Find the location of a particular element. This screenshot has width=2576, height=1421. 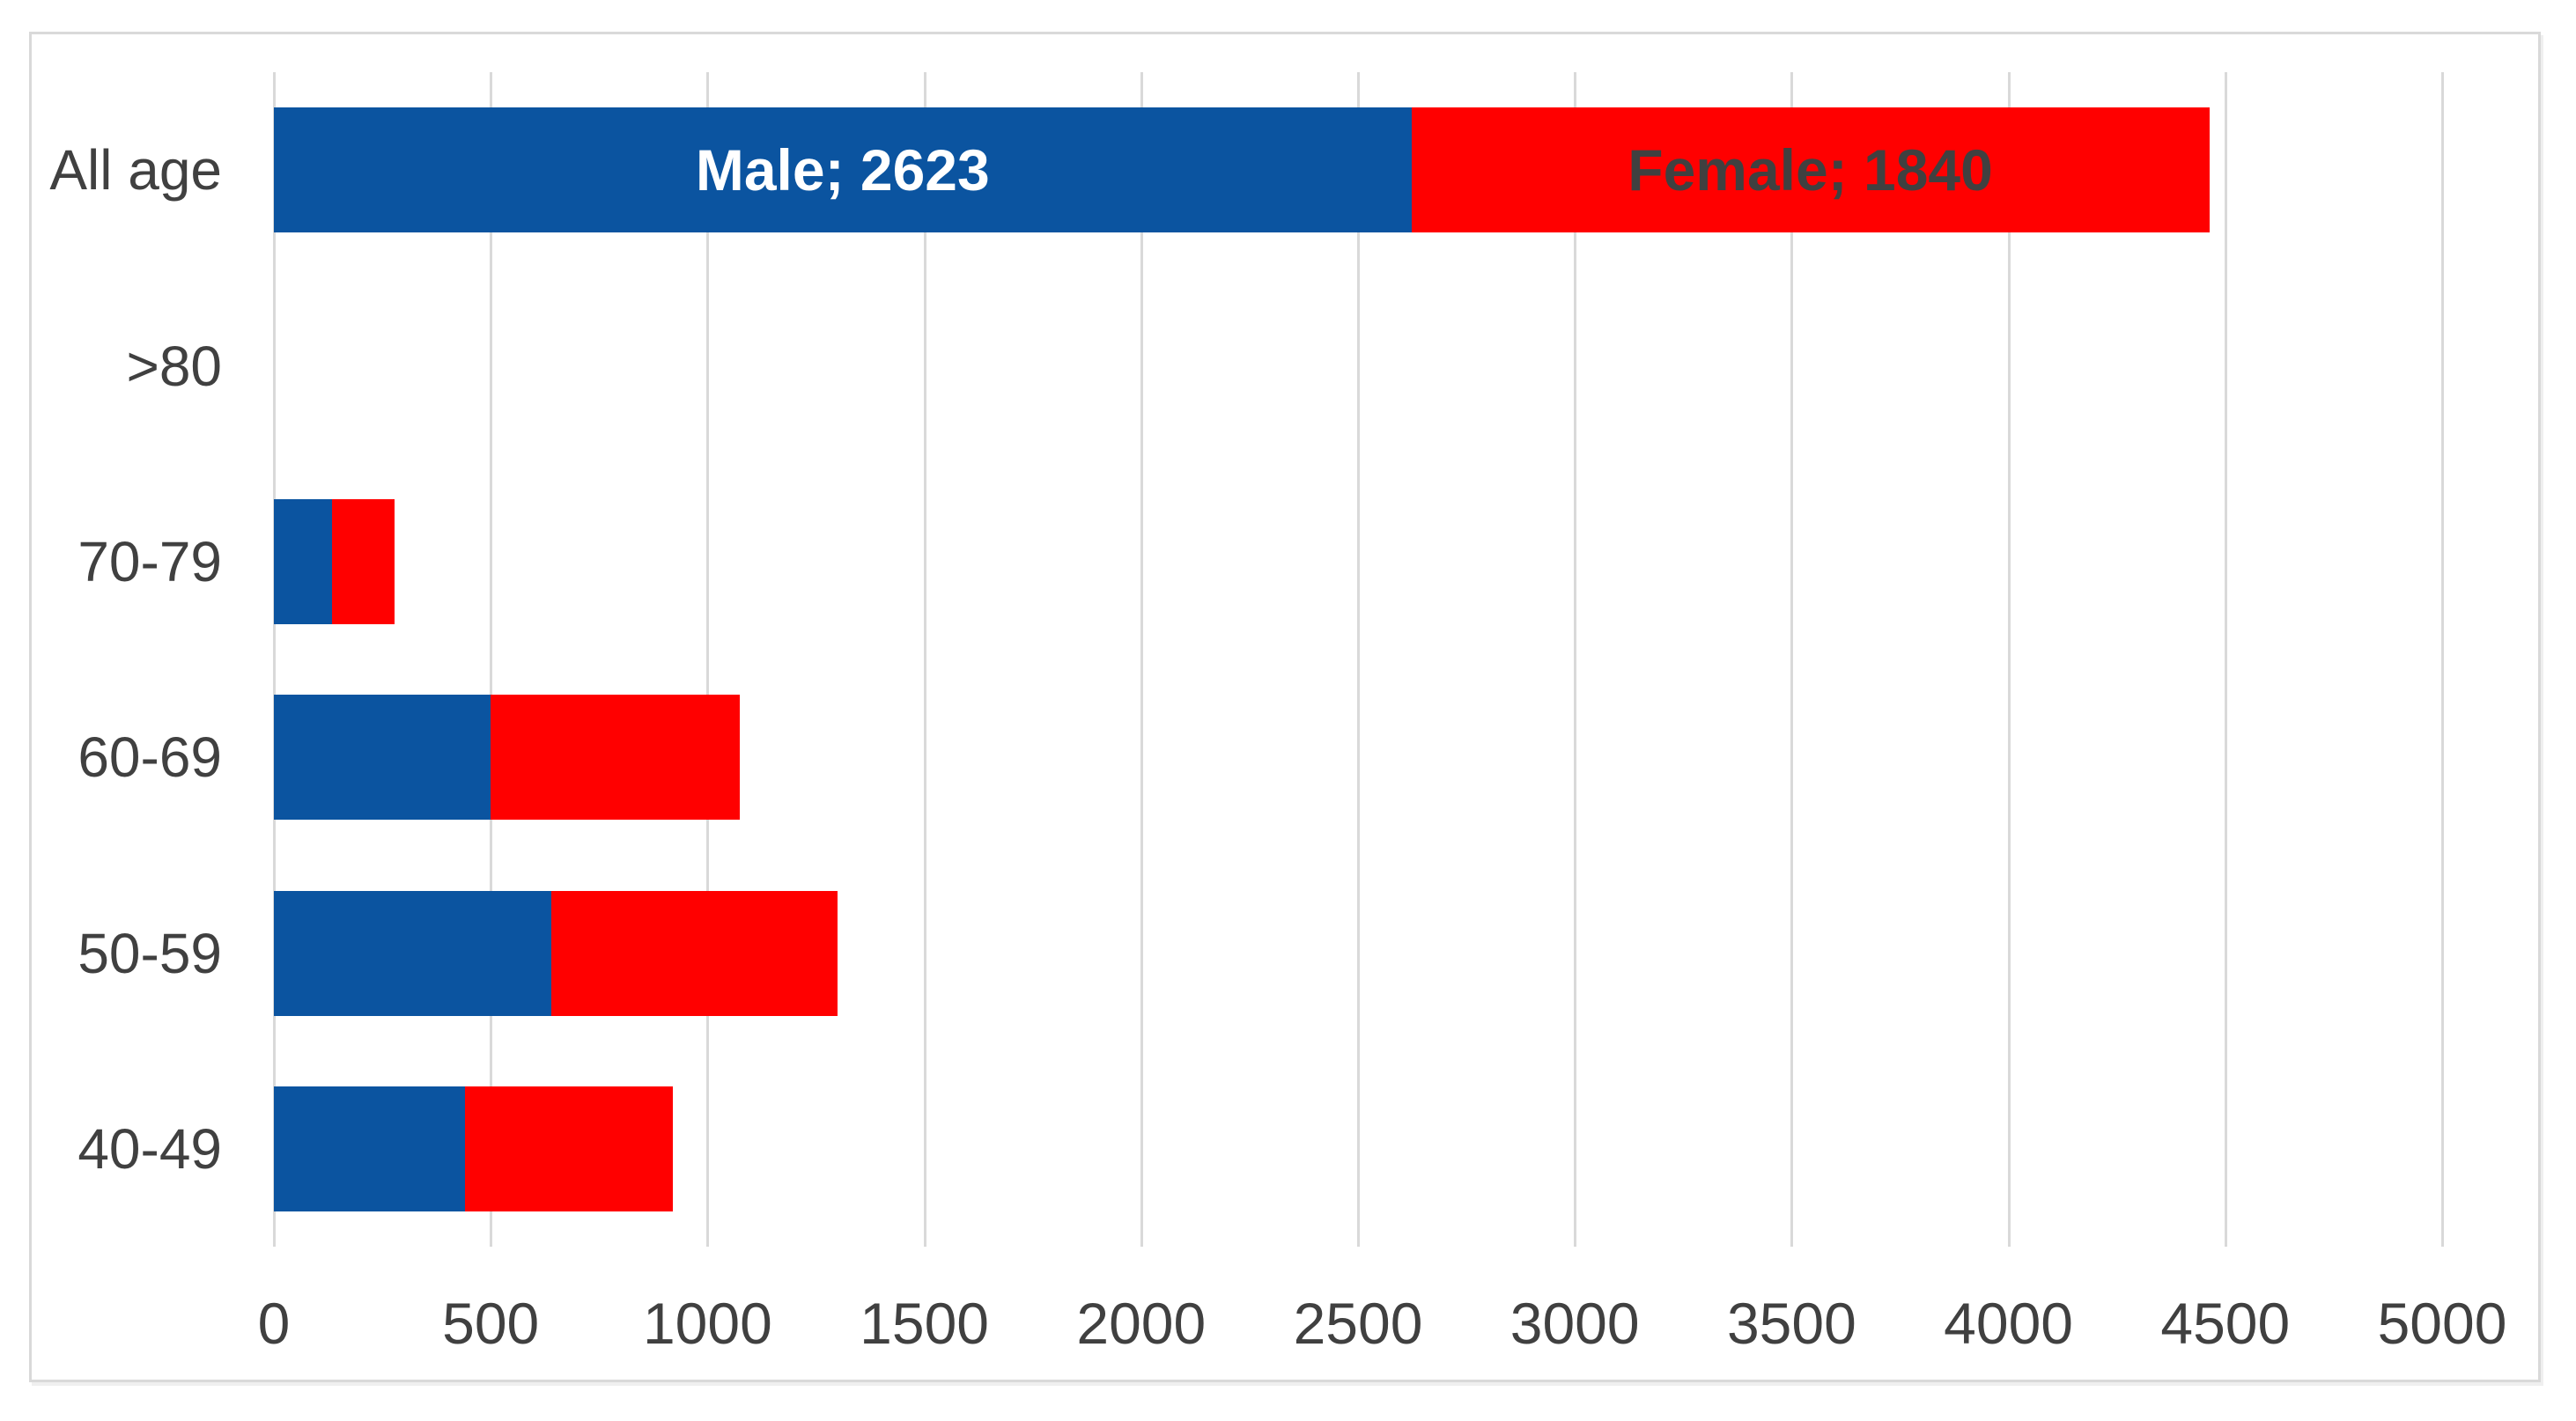

x-tick-label-4500: 4500 is located at coordinates (2225, 1323).